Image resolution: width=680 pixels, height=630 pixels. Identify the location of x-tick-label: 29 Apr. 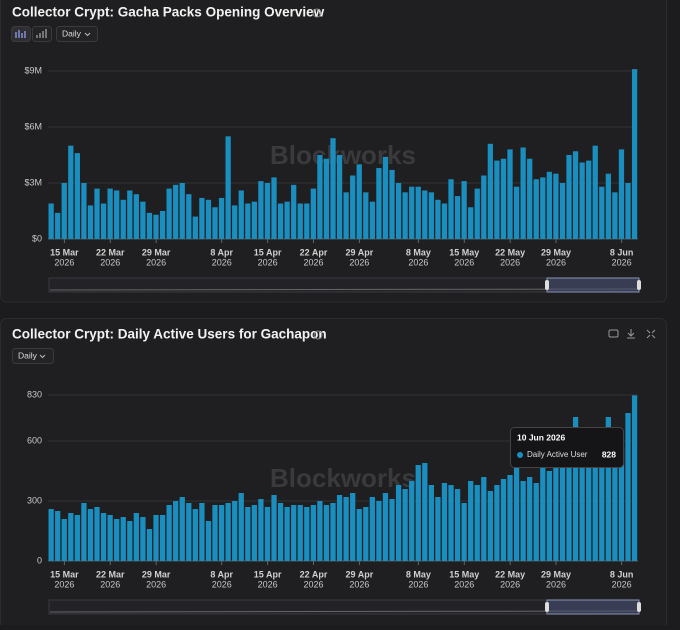
(360, 252).